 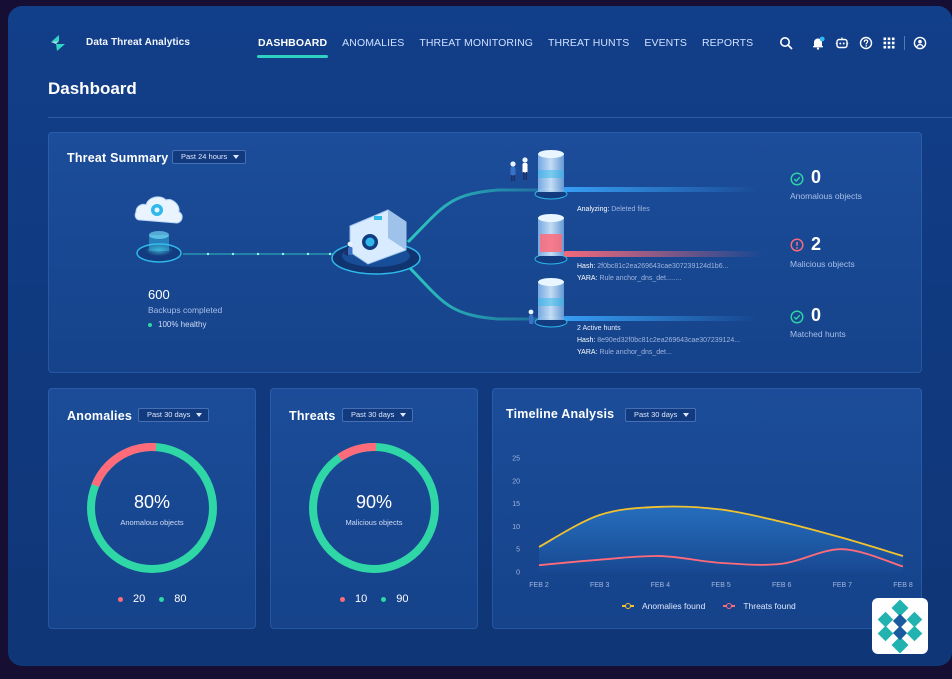 I want to click on notifications-icon, so click(x=818, y=43).